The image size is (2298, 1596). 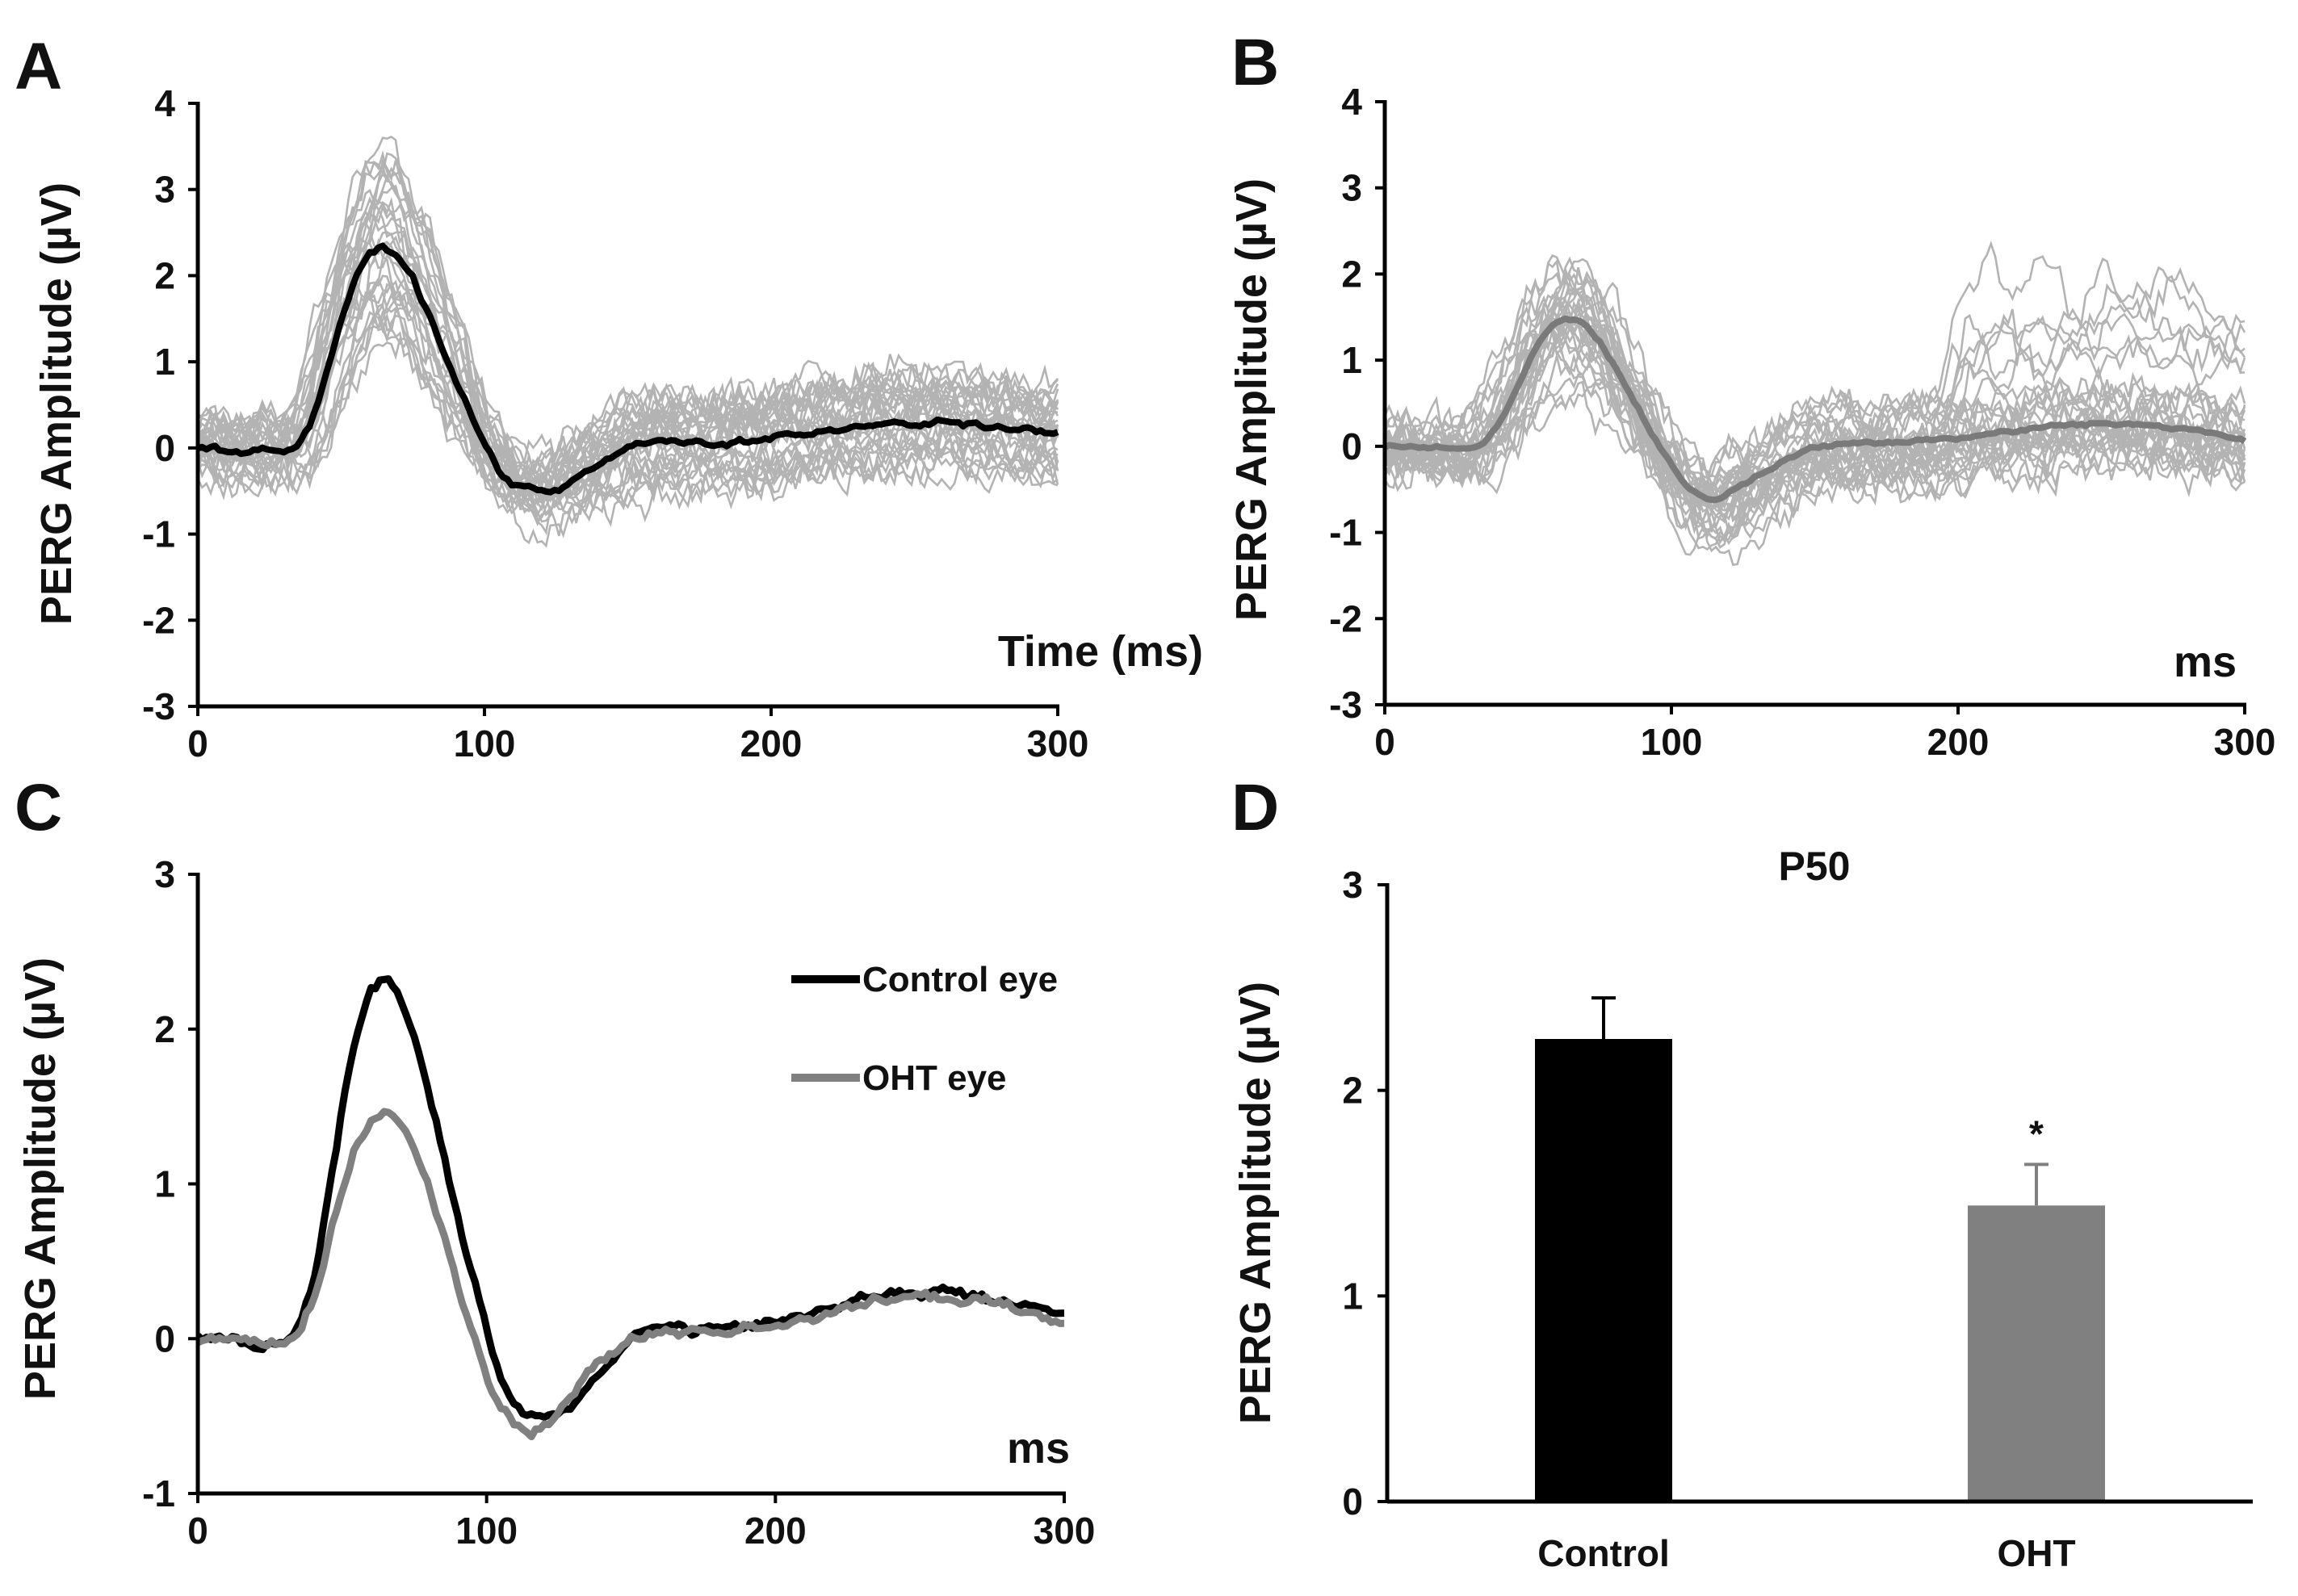 I want to click on panel-letter-a: A, so click(x=38, y=66).